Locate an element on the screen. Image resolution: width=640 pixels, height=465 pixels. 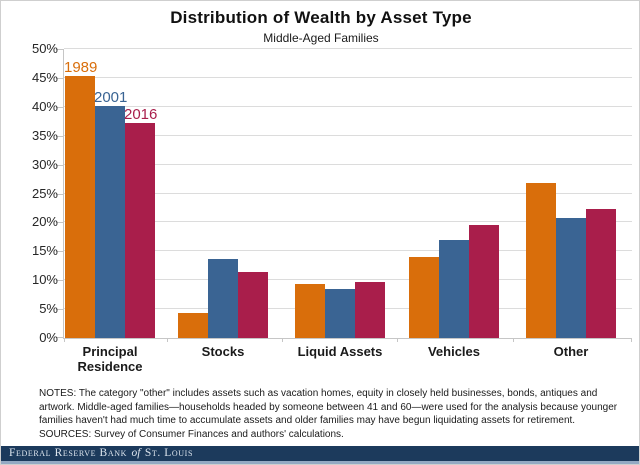
y-axis-label: 0% is located at coordinates (48, 337).